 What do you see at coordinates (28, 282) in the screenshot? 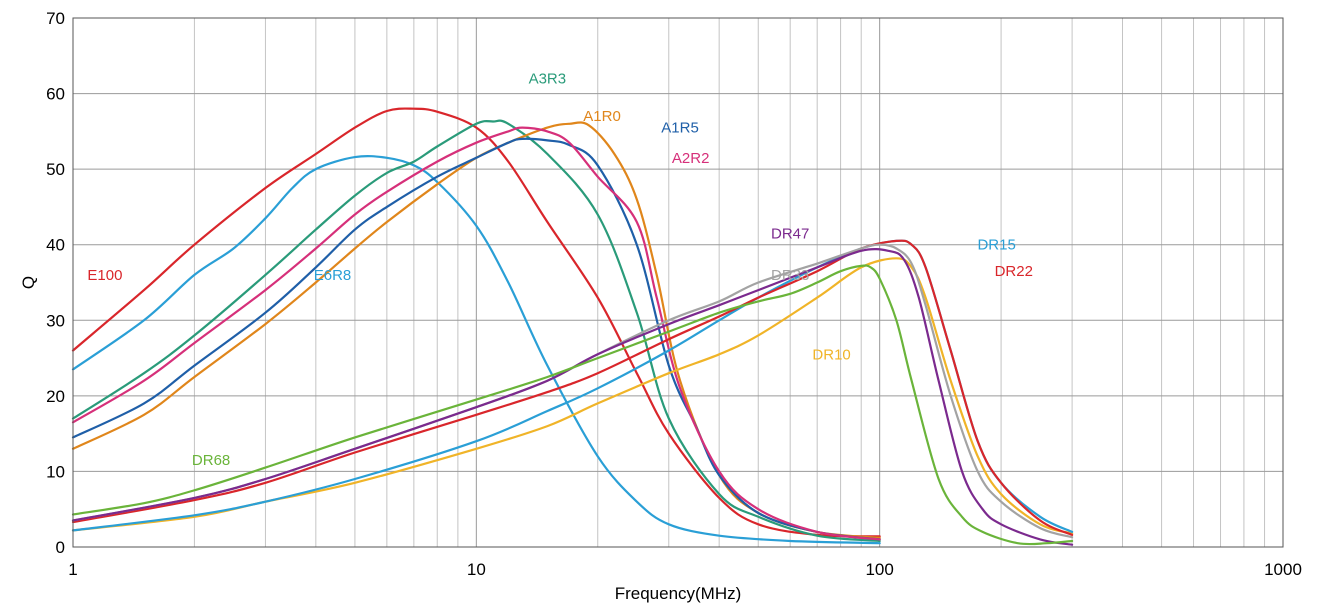
I see `y-axis-label: Q` at bounding box center [28, 282].